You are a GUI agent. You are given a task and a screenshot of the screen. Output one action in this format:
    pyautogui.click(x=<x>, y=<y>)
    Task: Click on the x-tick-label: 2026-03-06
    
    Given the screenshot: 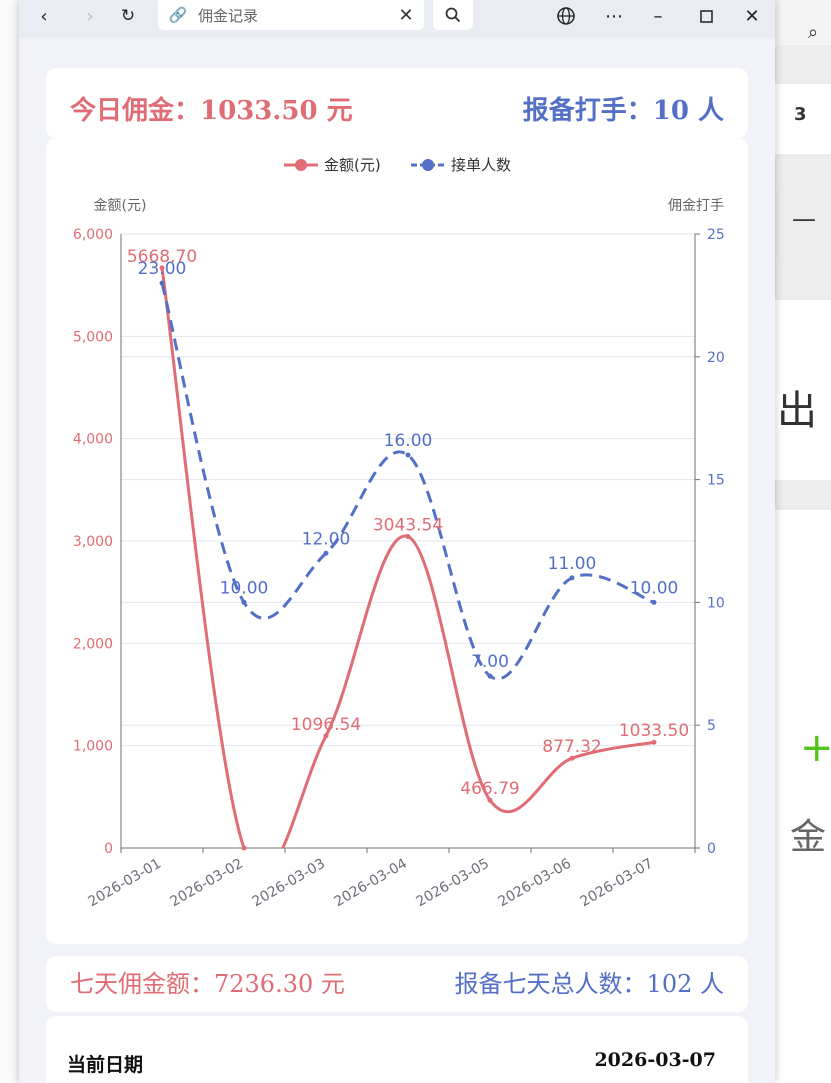 What is the action you would take?
    pyautogui.click(x=535, y=883)
    